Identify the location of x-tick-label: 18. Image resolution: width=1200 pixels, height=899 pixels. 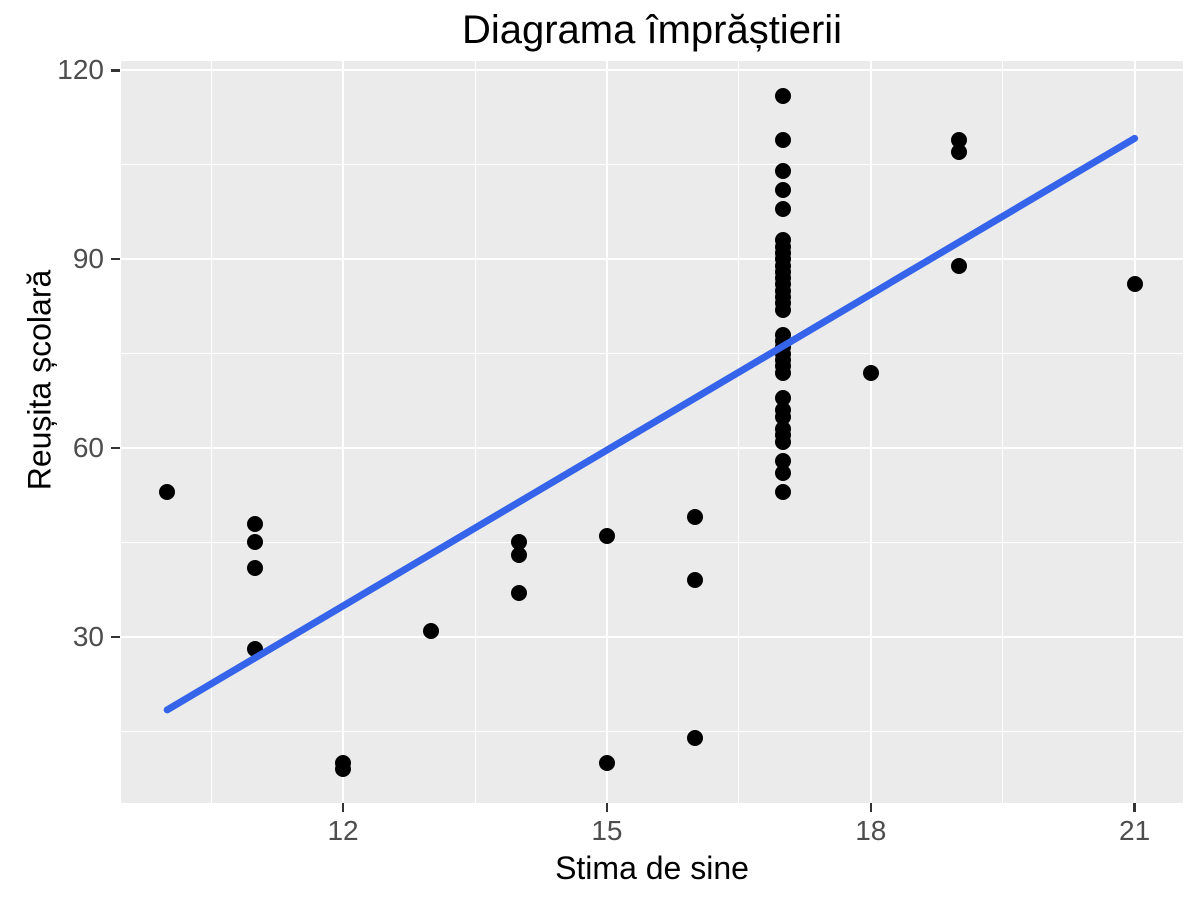
(871, 830).